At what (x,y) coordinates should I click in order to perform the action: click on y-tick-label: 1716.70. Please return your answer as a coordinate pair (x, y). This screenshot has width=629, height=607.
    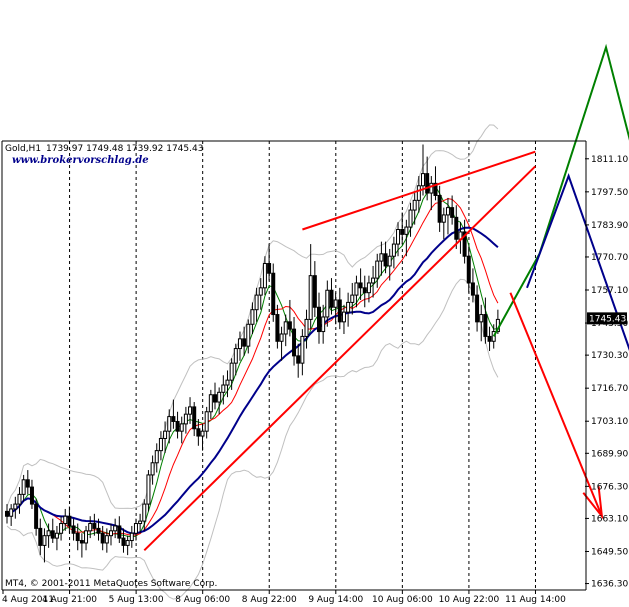
    Looking at the image, I should click on (609, 389).